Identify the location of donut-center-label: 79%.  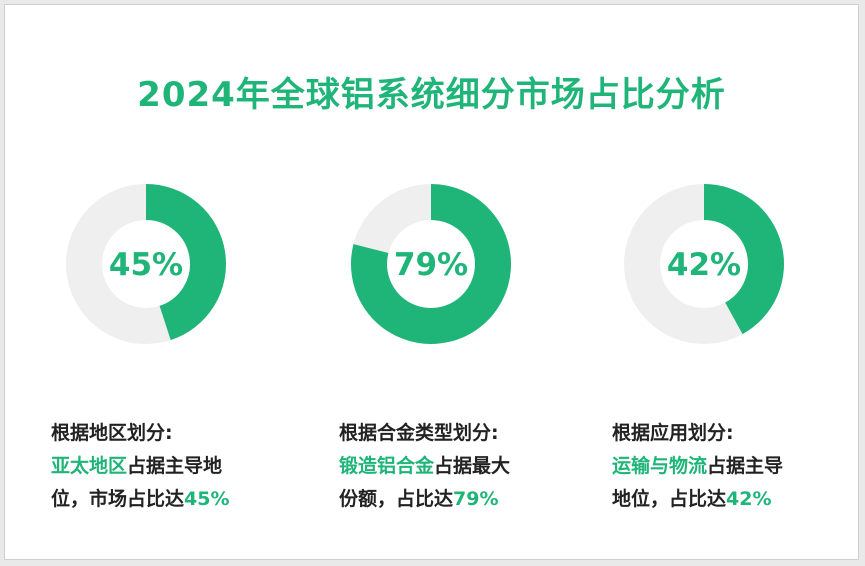
(431, 265).